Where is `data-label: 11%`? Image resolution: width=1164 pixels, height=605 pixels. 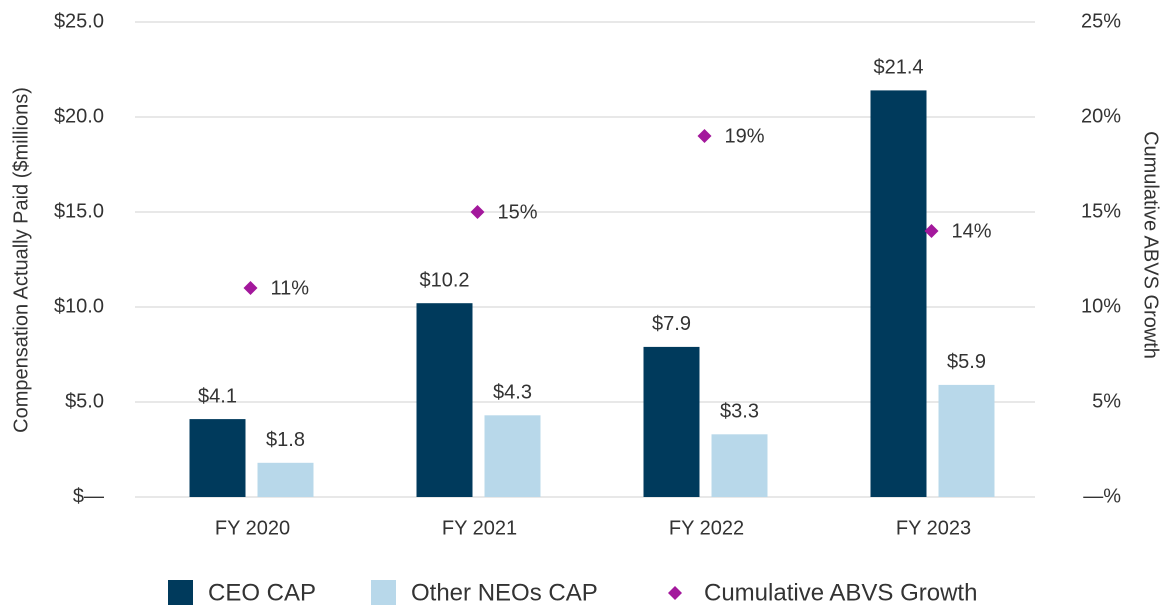 data-label: 11% is located at coordinates (290, 288).